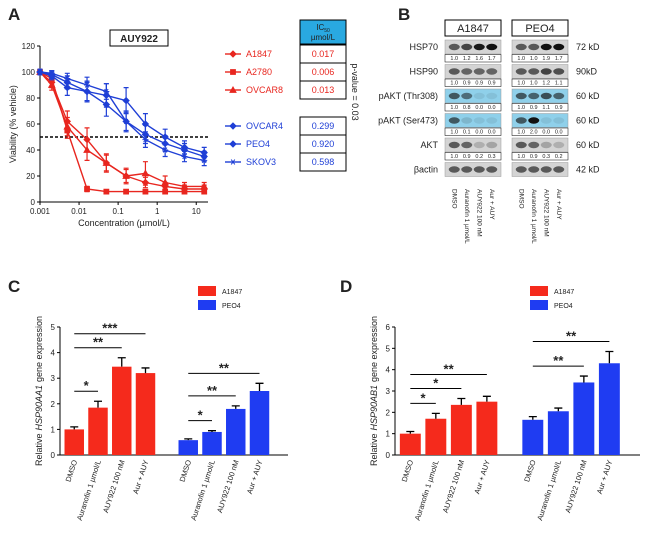 Image resolution: width=650 pixels, height=558 pixels. I want to click on y-label-gene: HSP90AA1, so click(39, 408).